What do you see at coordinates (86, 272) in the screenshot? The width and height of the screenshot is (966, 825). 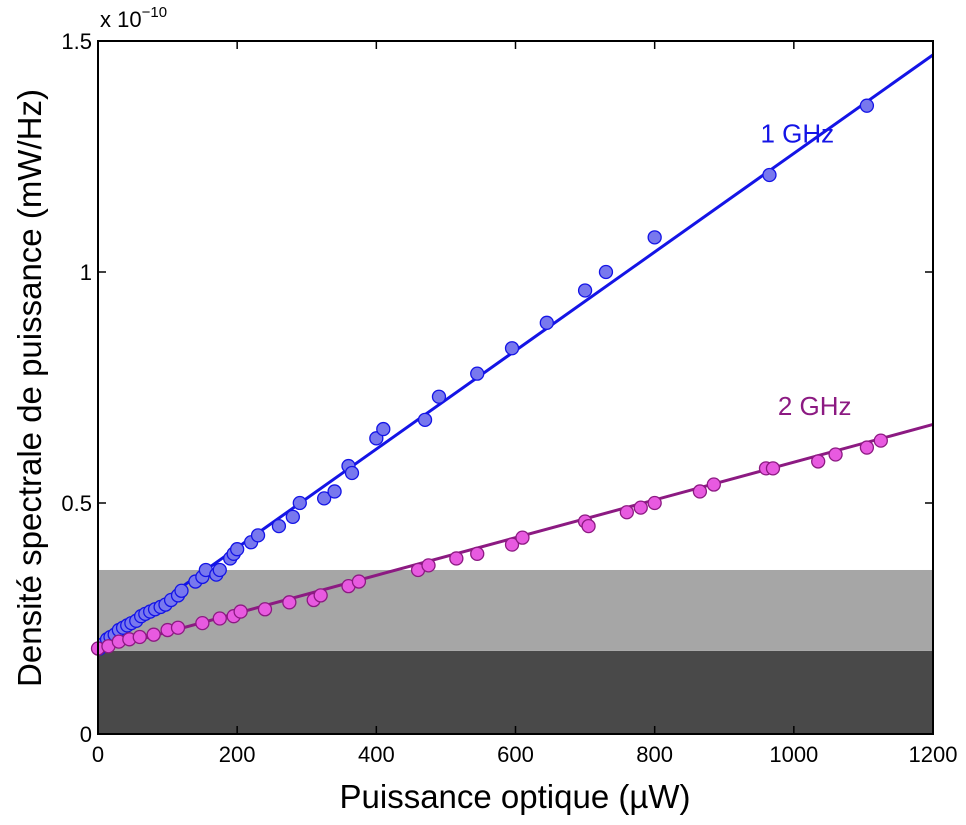 I see `y-tick-label: 1` at bounding box center [86, 272].